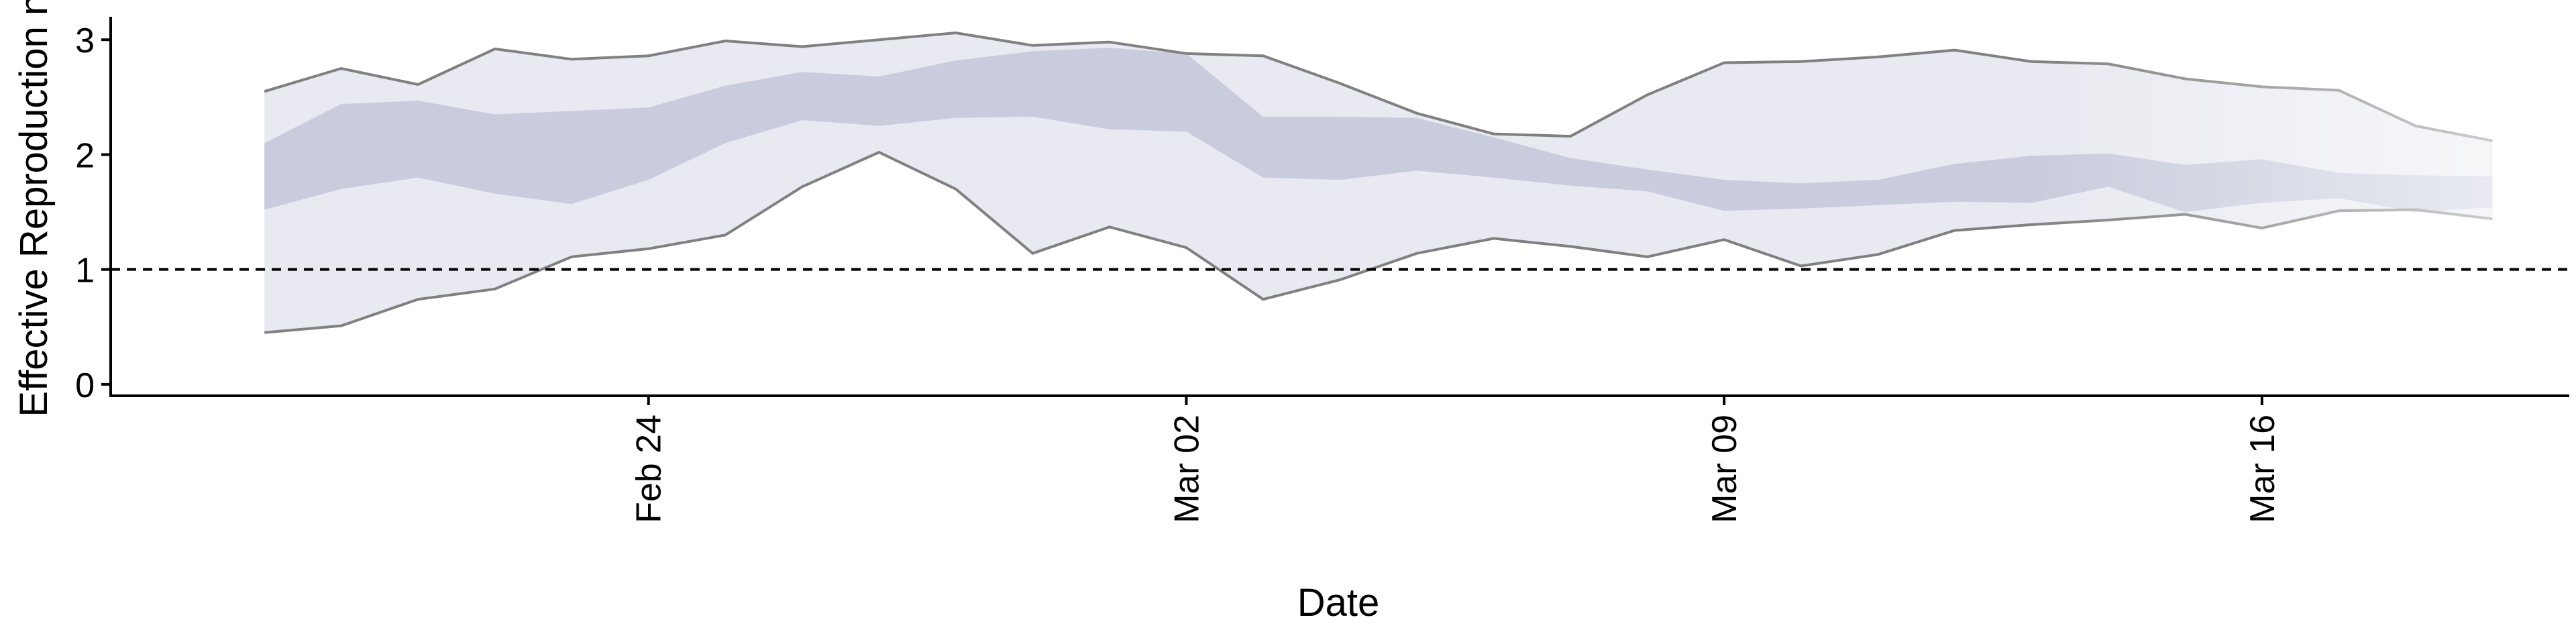  What do you see at coordinates (93, 213) in the screenshot?
I see `y-ticks: 0 1 2 3` at bounding box center [93, 213].